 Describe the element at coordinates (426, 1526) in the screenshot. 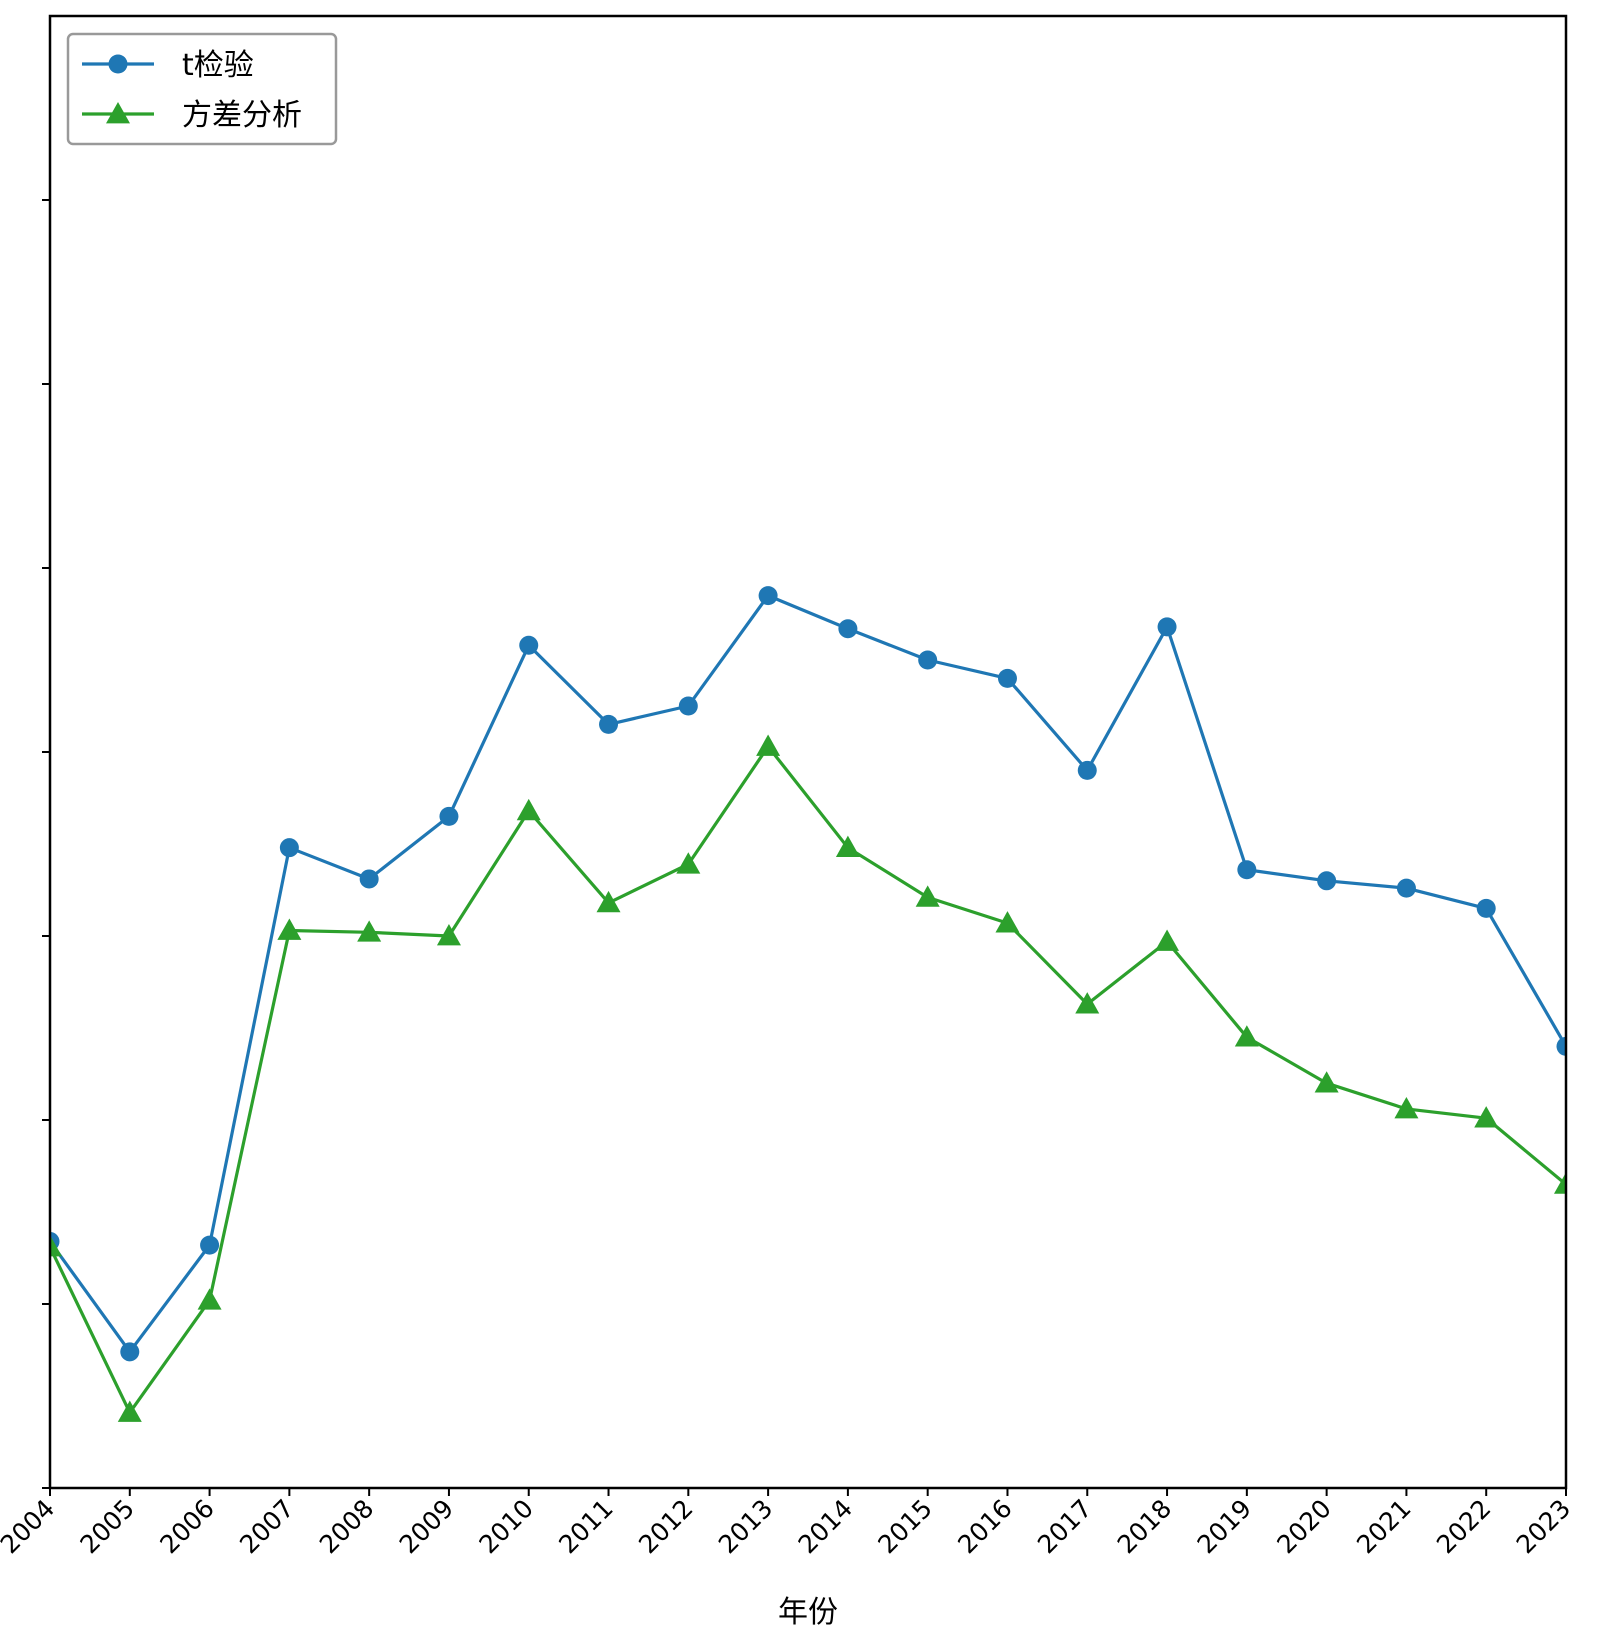

I see `x-tick-label: 2009` at that location.